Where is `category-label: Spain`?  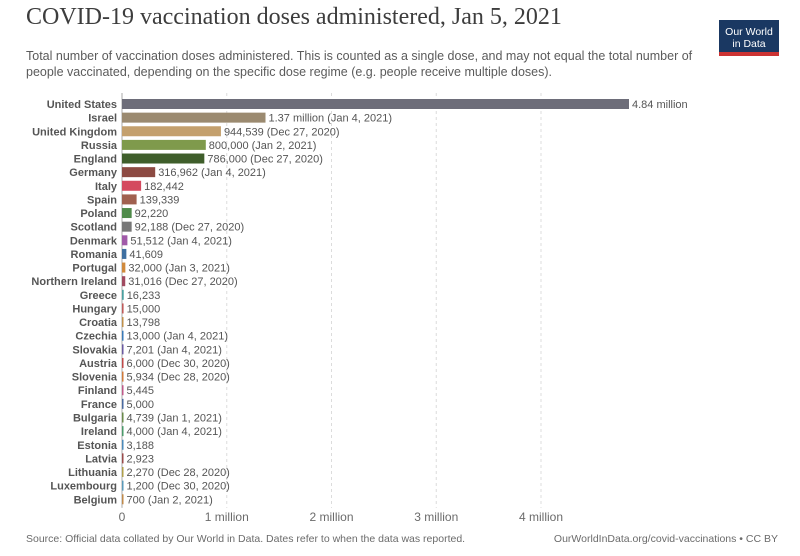 category-label: Spain is located at coordinates (102, 200).